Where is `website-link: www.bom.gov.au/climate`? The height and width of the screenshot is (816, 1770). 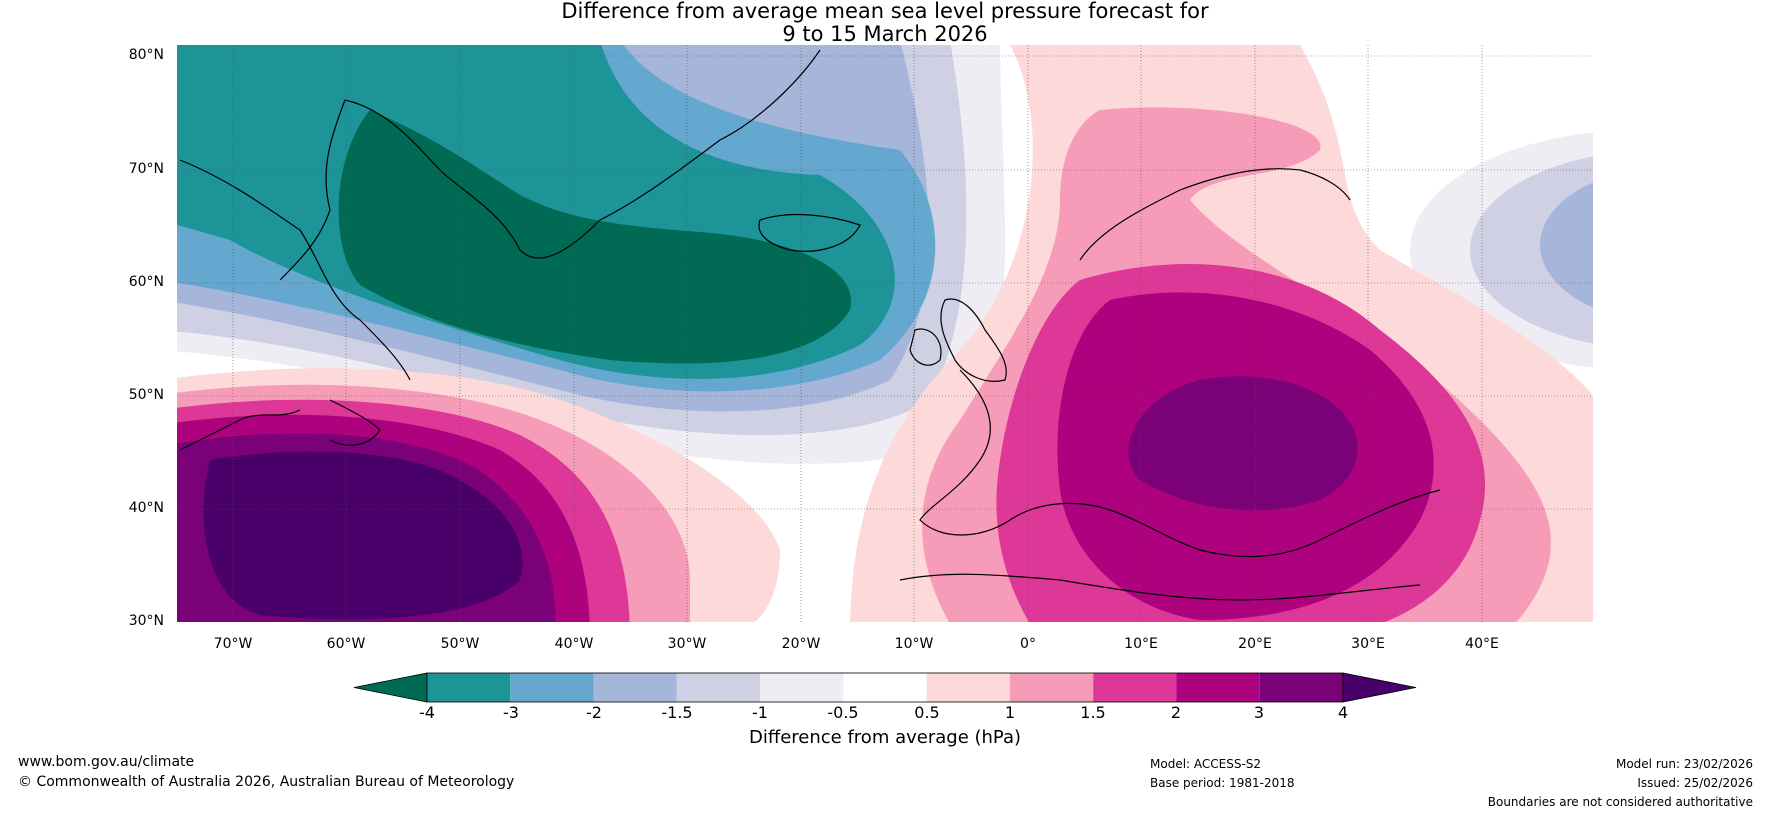 website-link: www.bom.gov.au/climate is located at coordinates (106, 762).